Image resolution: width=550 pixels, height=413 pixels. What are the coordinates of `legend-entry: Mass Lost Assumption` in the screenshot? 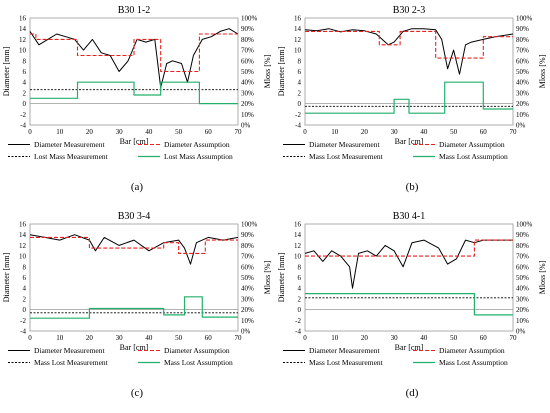 It's located at (198, 362).